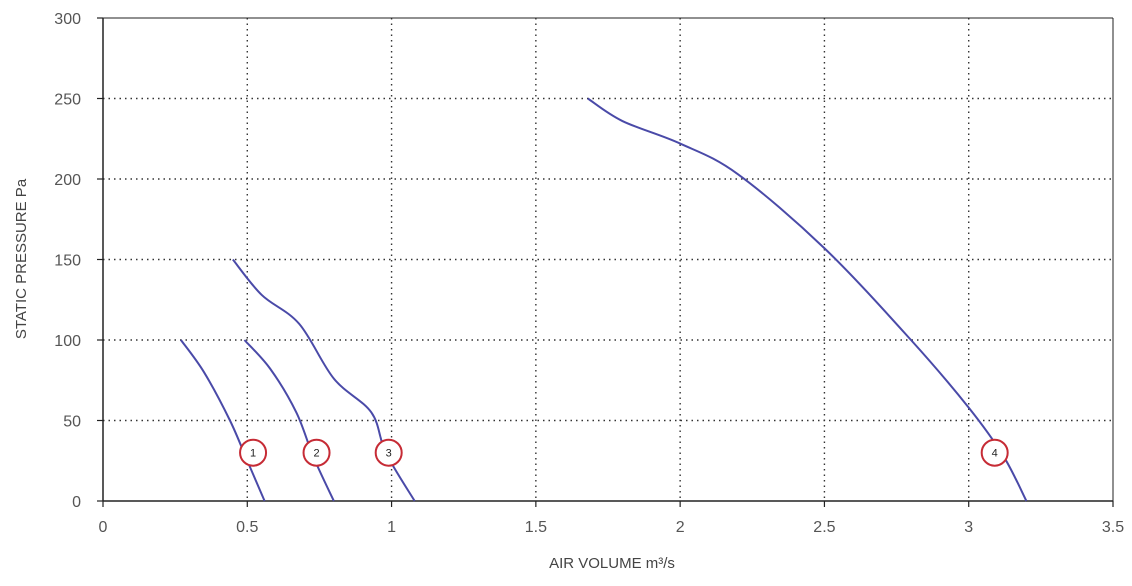 This screenshot has width=1132, height=586. Describe the element at coordinates (67, 100) in the screenshot. I see `y-tick-label-5: 250` at that location.